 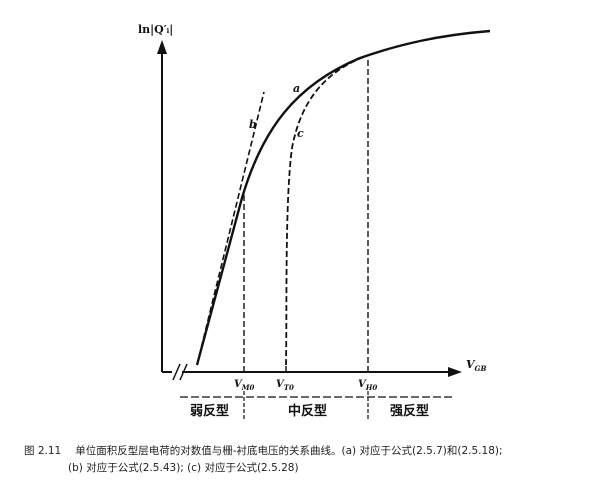 What do you see at coordinates (162, 47) in the screenshot?
I see `y-axis-arrow` at bounding box center [162, 47].